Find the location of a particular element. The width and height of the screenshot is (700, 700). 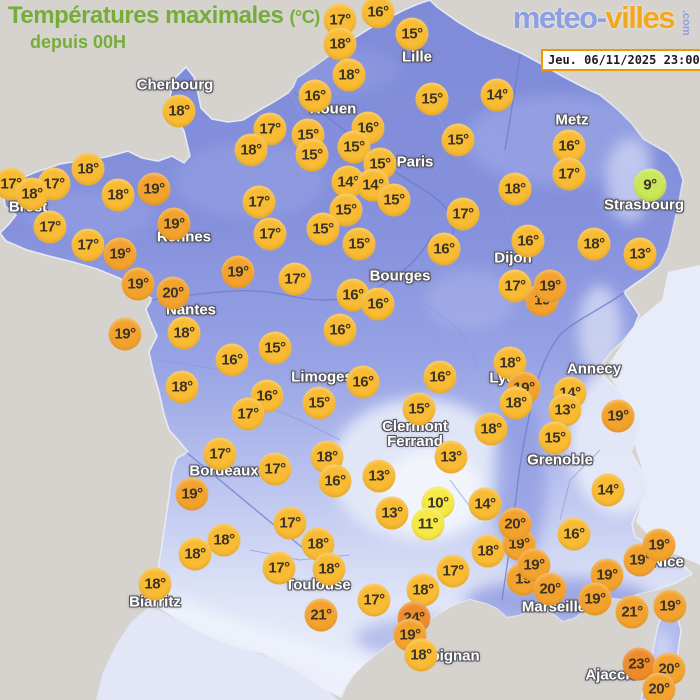

meteo-villes-logo: meteo-villes is located at coordinates (594, 18).